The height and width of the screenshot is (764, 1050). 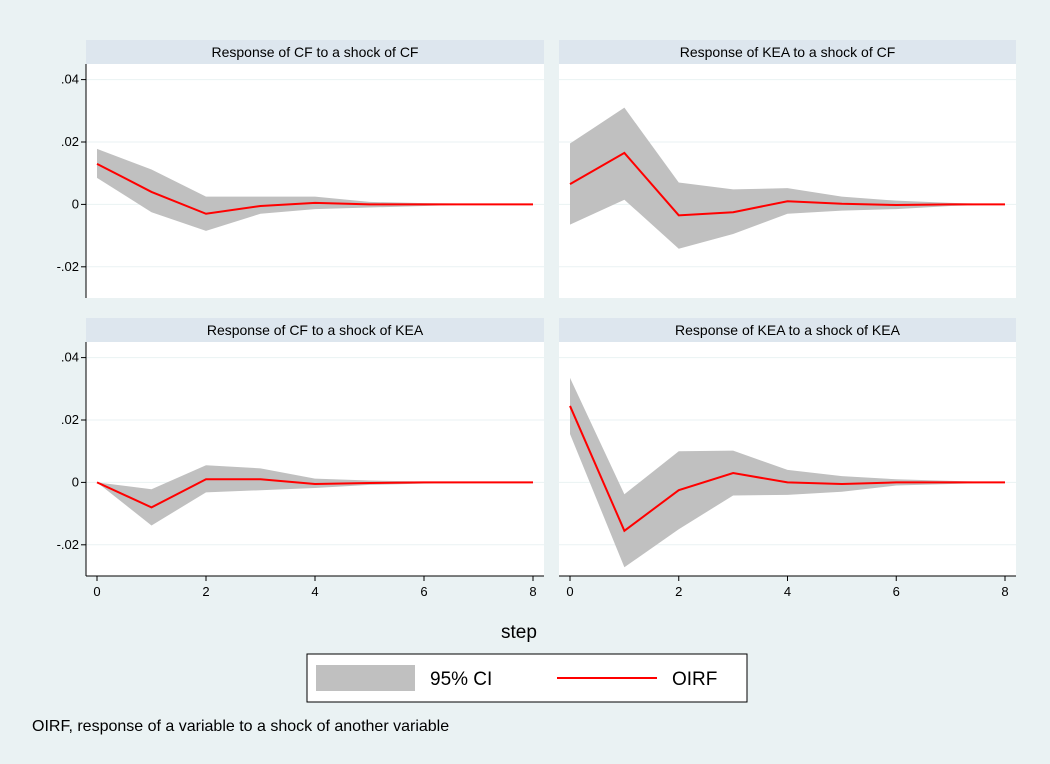 I want to click on panel-title: Response of CF to a shock of CF, so click(x=315, y=52).